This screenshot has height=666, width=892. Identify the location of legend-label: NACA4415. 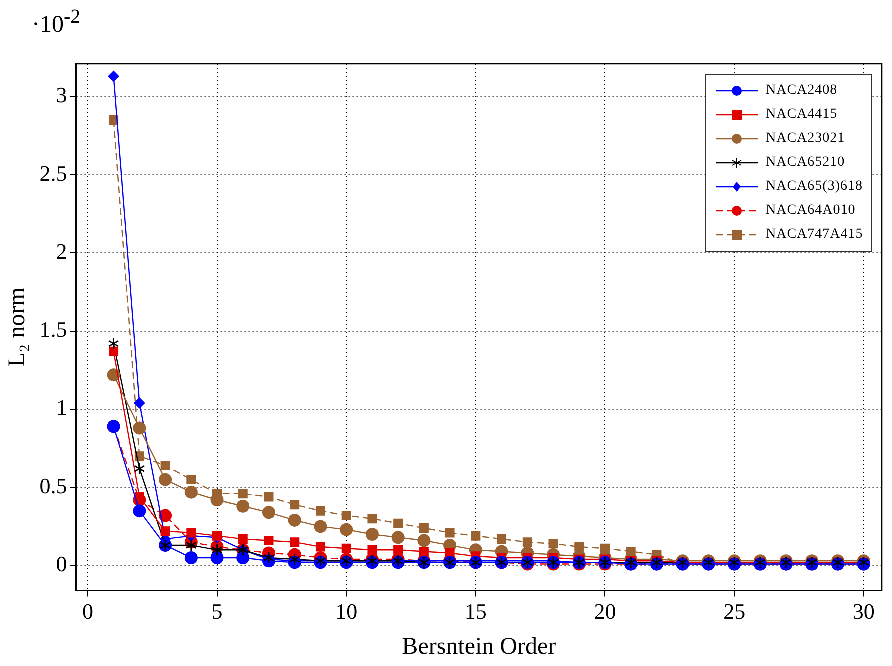
(802, 115).